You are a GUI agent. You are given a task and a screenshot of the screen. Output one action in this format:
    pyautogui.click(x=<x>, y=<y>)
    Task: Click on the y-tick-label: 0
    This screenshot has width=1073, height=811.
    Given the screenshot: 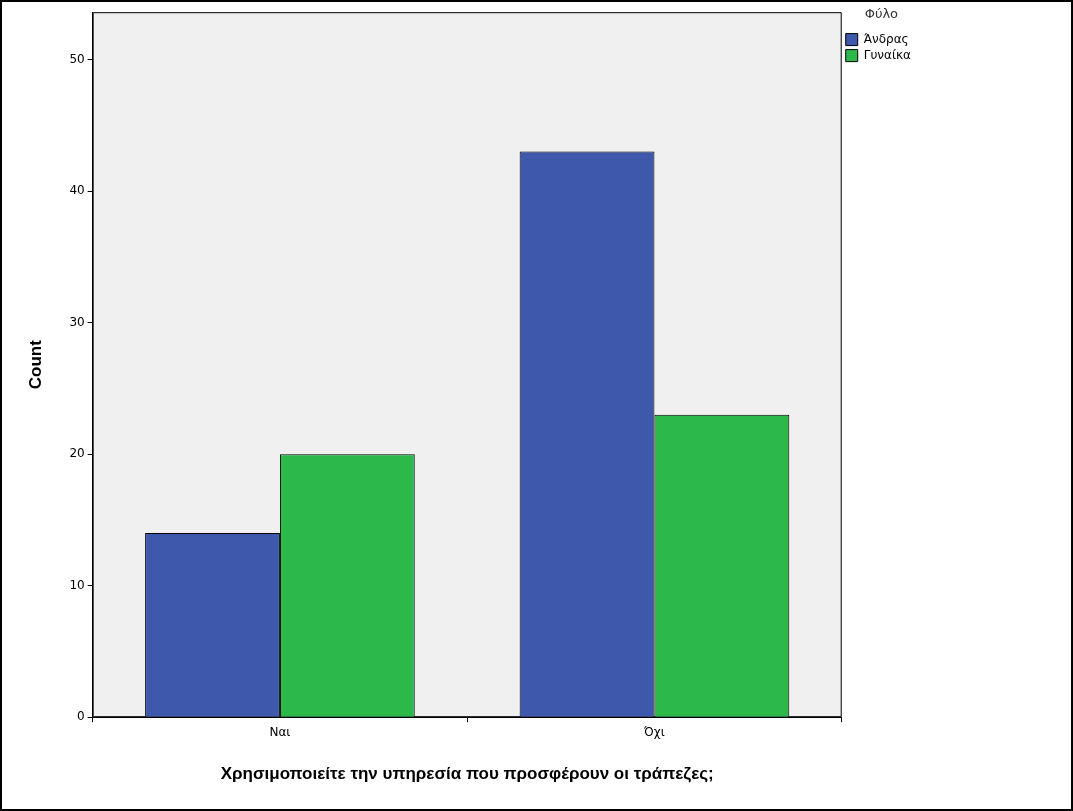 What is the action you would take?
    pyautogui.click(x=81, y=716)
    